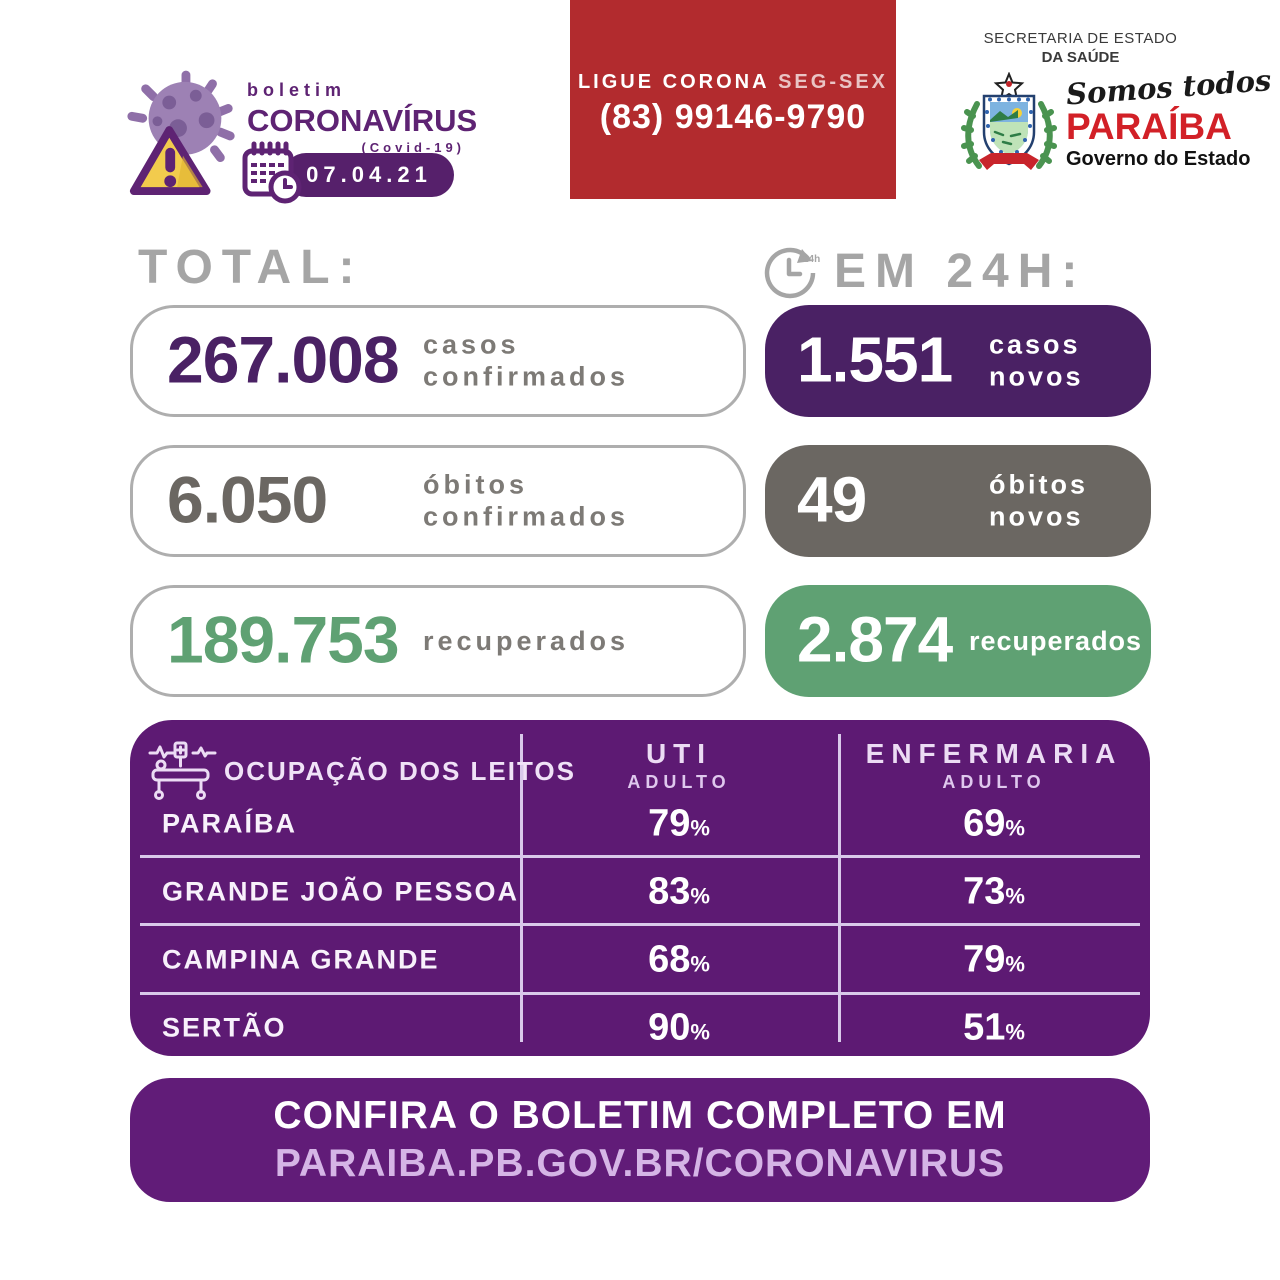  Describe the element at coordinates (301, 959) in the screenshot. I see `region-label: CAMPINA GRANDE` at that location.